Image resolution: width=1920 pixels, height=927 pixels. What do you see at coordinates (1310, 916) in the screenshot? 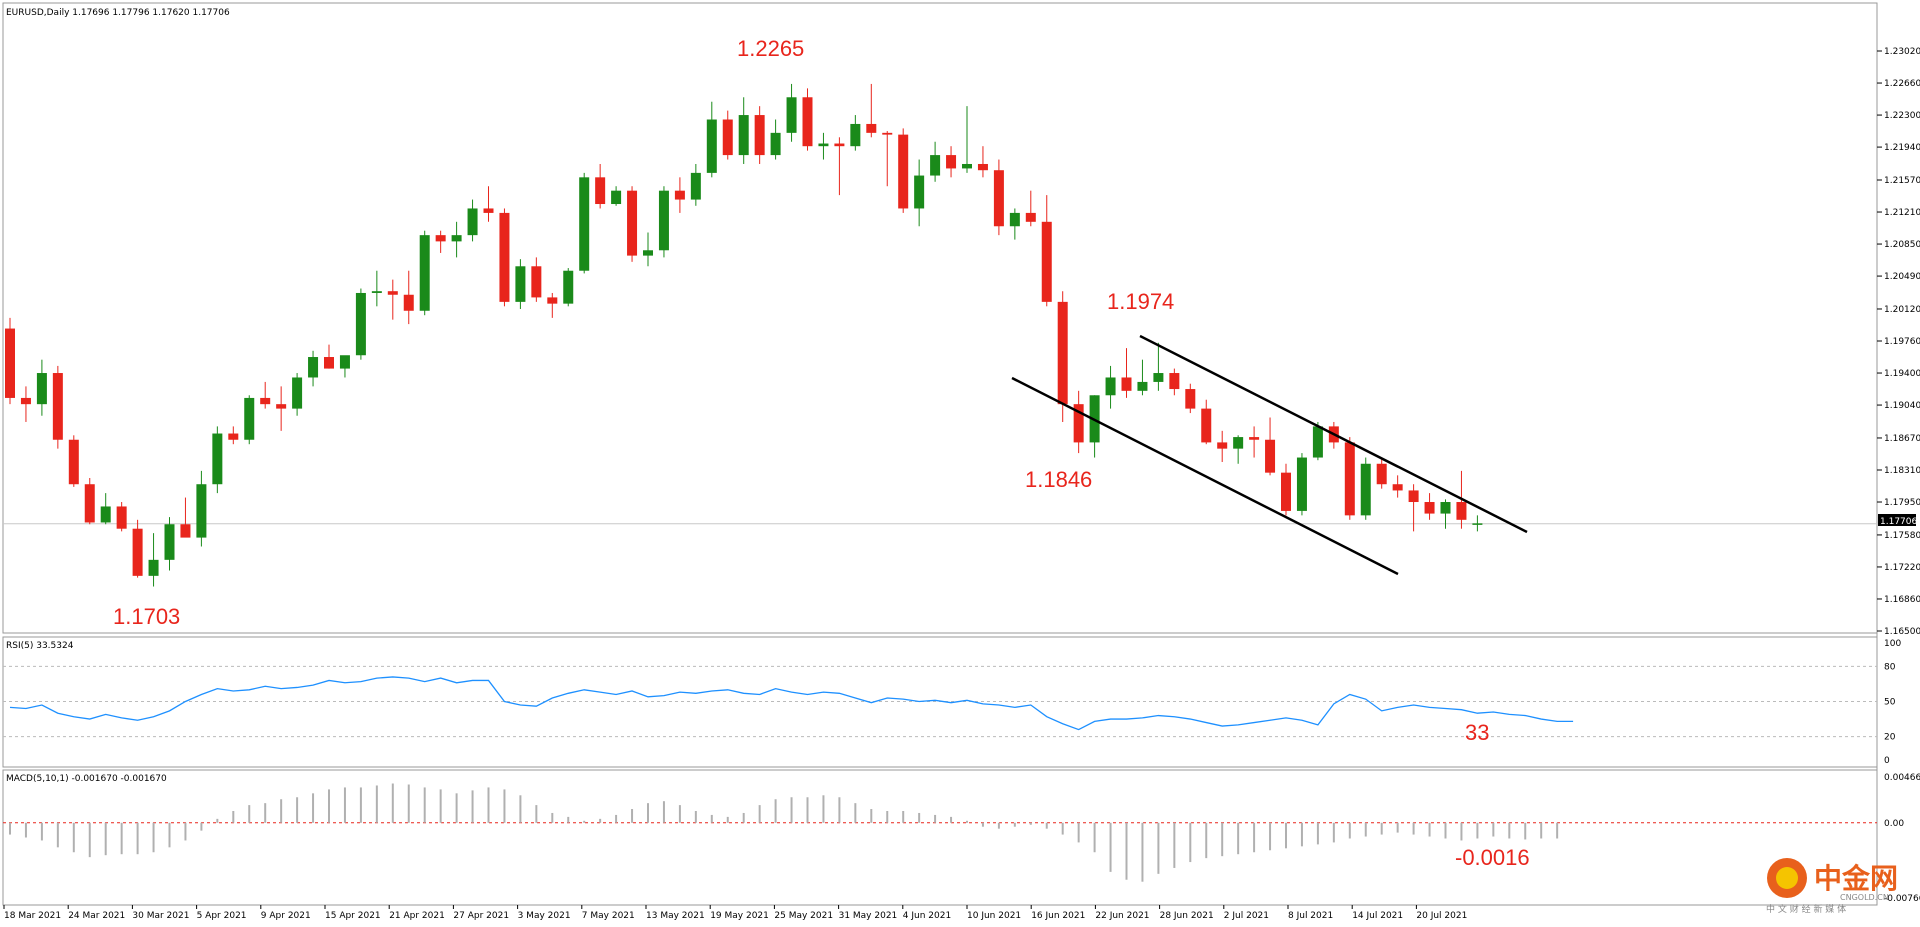
I see `date-tick-label: 8 Jul 2021` at bounding box center [1310, 916].